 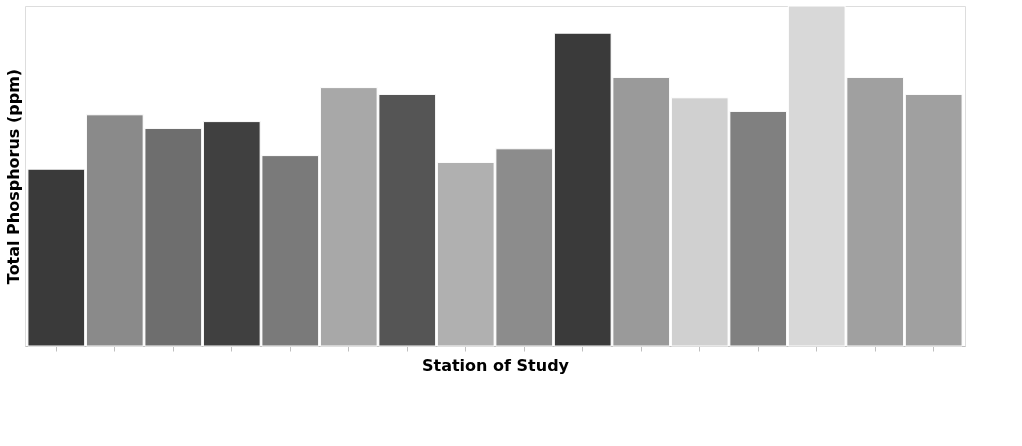 I want to click on x-axis-title: Station of Study, so click(x=495, y=365).